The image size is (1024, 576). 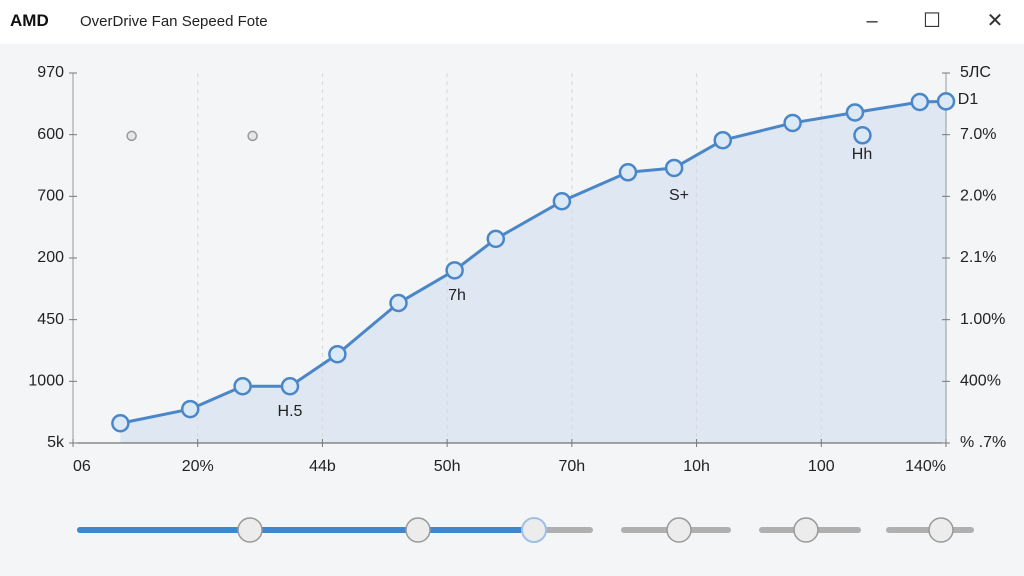 What do you see at coordinates (978, 134) in the screenshot?
I see `y2-tick-label: 7.0%` at bounding box center [978, 134].